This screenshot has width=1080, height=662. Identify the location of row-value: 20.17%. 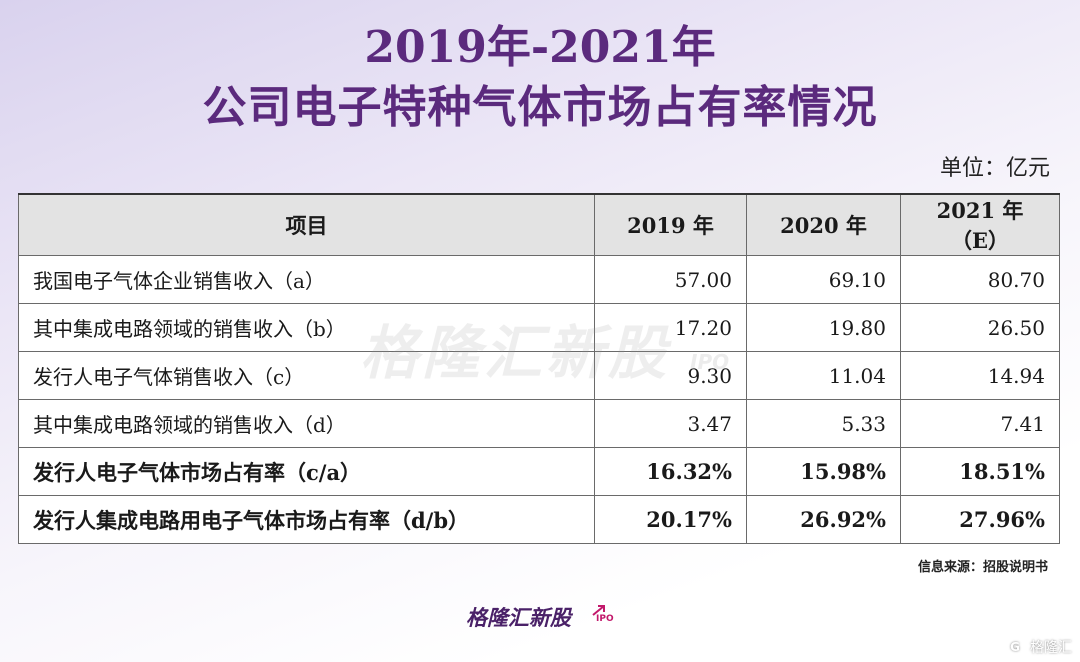
(670, 519).